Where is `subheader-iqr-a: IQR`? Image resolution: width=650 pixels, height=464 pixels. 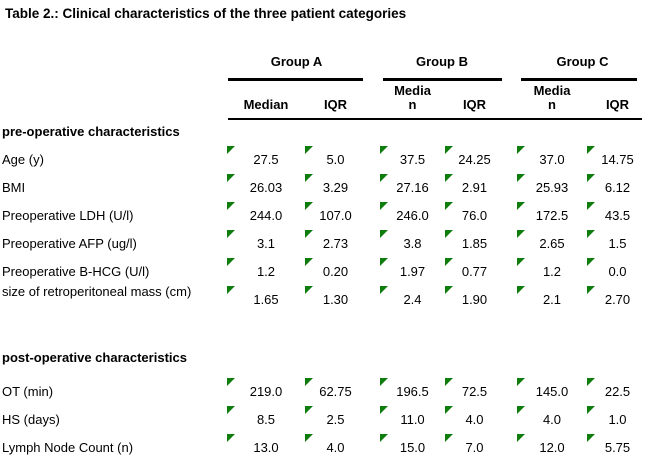
subheader-iqr-a: IQR is located at coordinates (335, 99).